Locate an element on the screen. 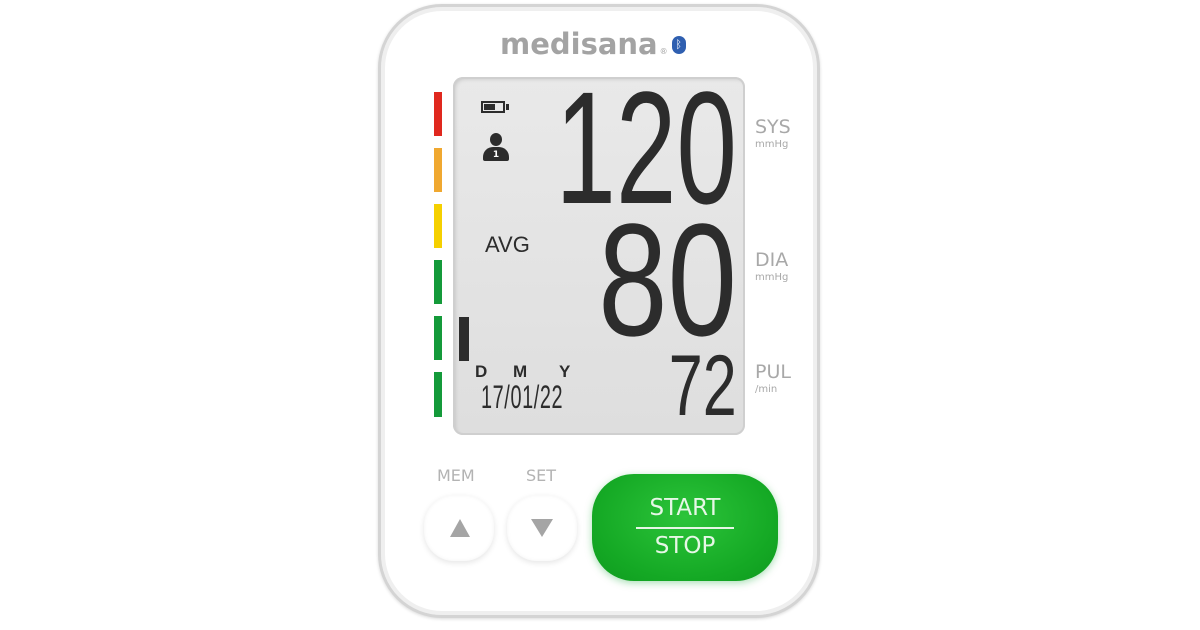 The height and width of the screenshot is (630, 1200). set-down-button is located at coordinates (542, 528).